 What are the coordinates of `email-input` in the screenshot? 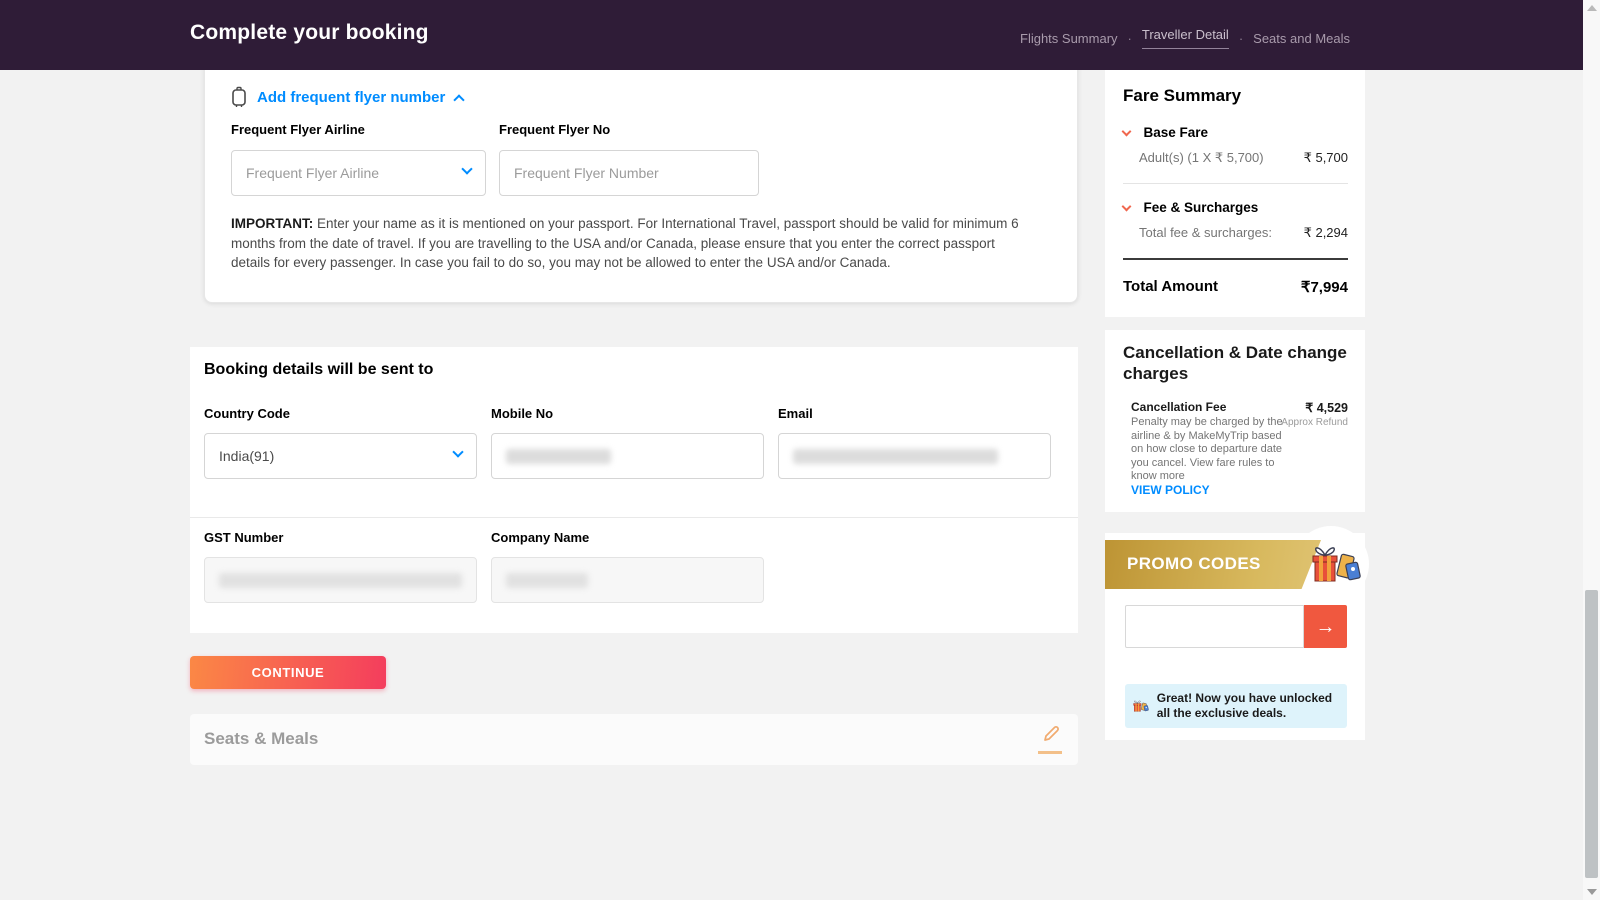 It's located at (914, 456).